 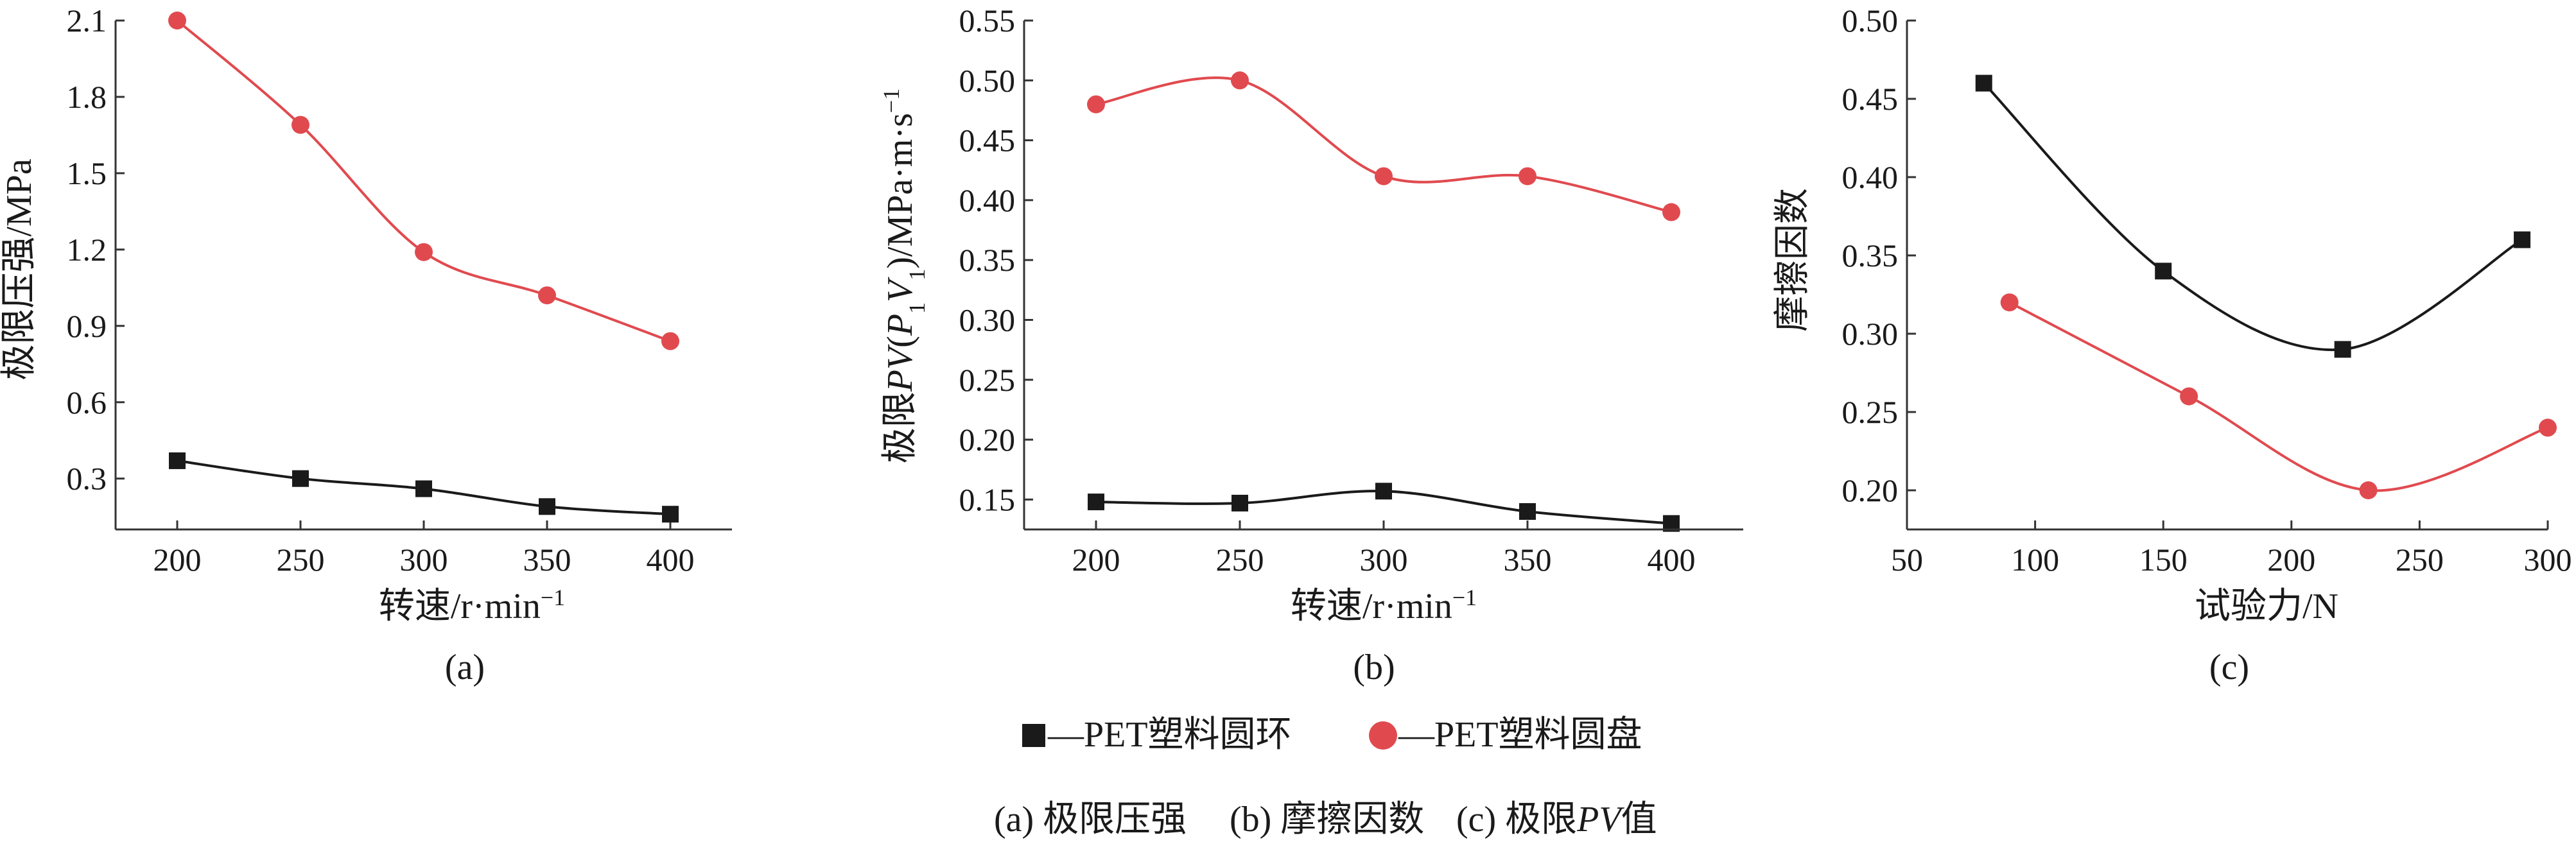 What do you see at coordinates (2035, 560) in the screenshot?
I see `x-tick-label: 100` at bounding box center [2035, 560].